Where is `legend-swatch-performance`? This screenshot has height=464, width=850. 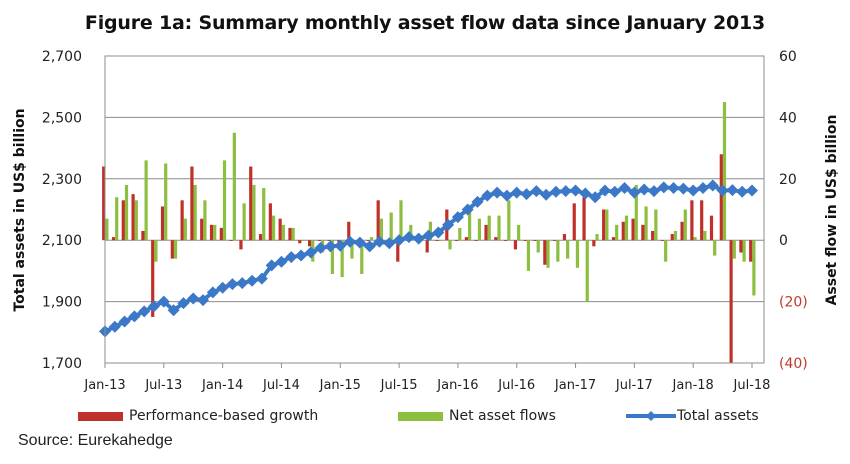 legend-swatch-performance is located at coordinates (100, 416).